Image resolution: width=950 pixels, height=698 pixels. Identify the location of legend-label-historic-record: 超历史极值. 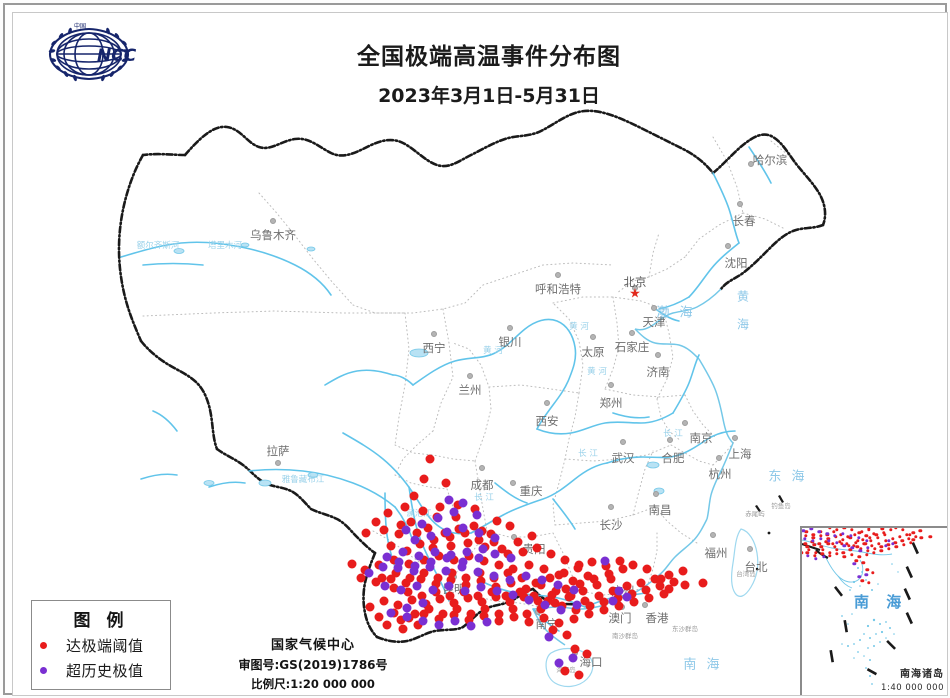
(105, 671).